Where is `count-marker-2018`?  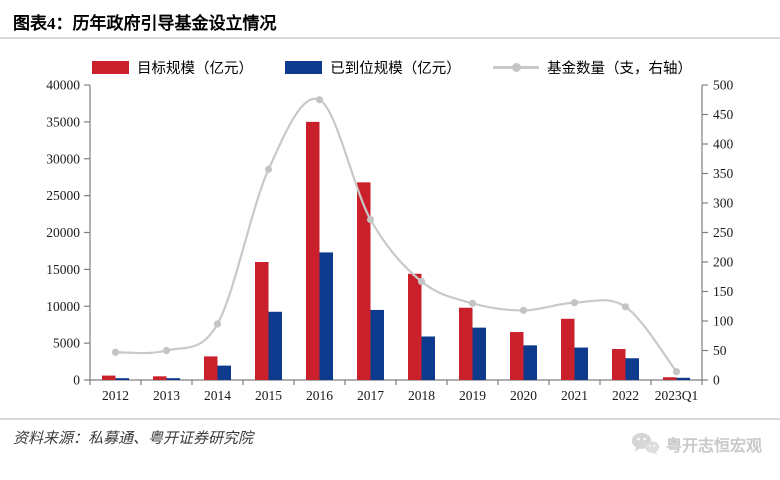
count-marker-2018 is located at coordinates (421, 281).